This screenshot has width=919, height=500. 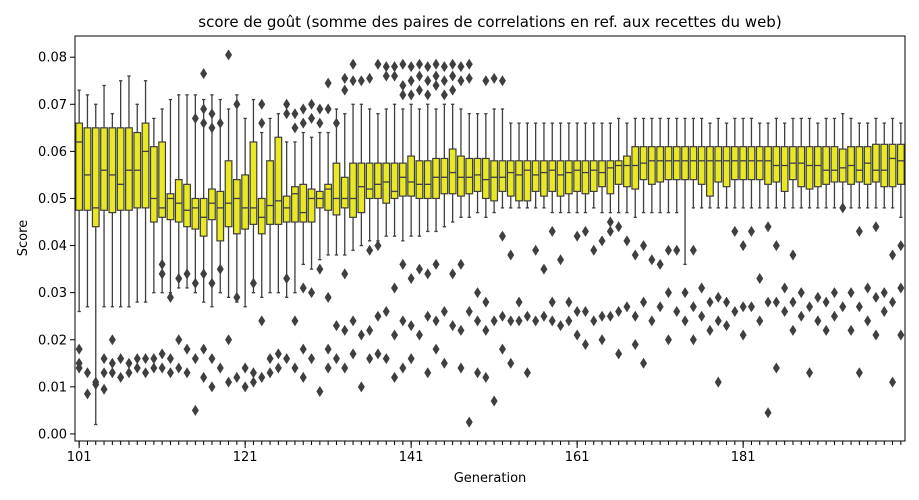 What do you see at coordinates (23, 238) in the screenshot?
I see `y-axis-label: Score` at bounding box center [23, 238].